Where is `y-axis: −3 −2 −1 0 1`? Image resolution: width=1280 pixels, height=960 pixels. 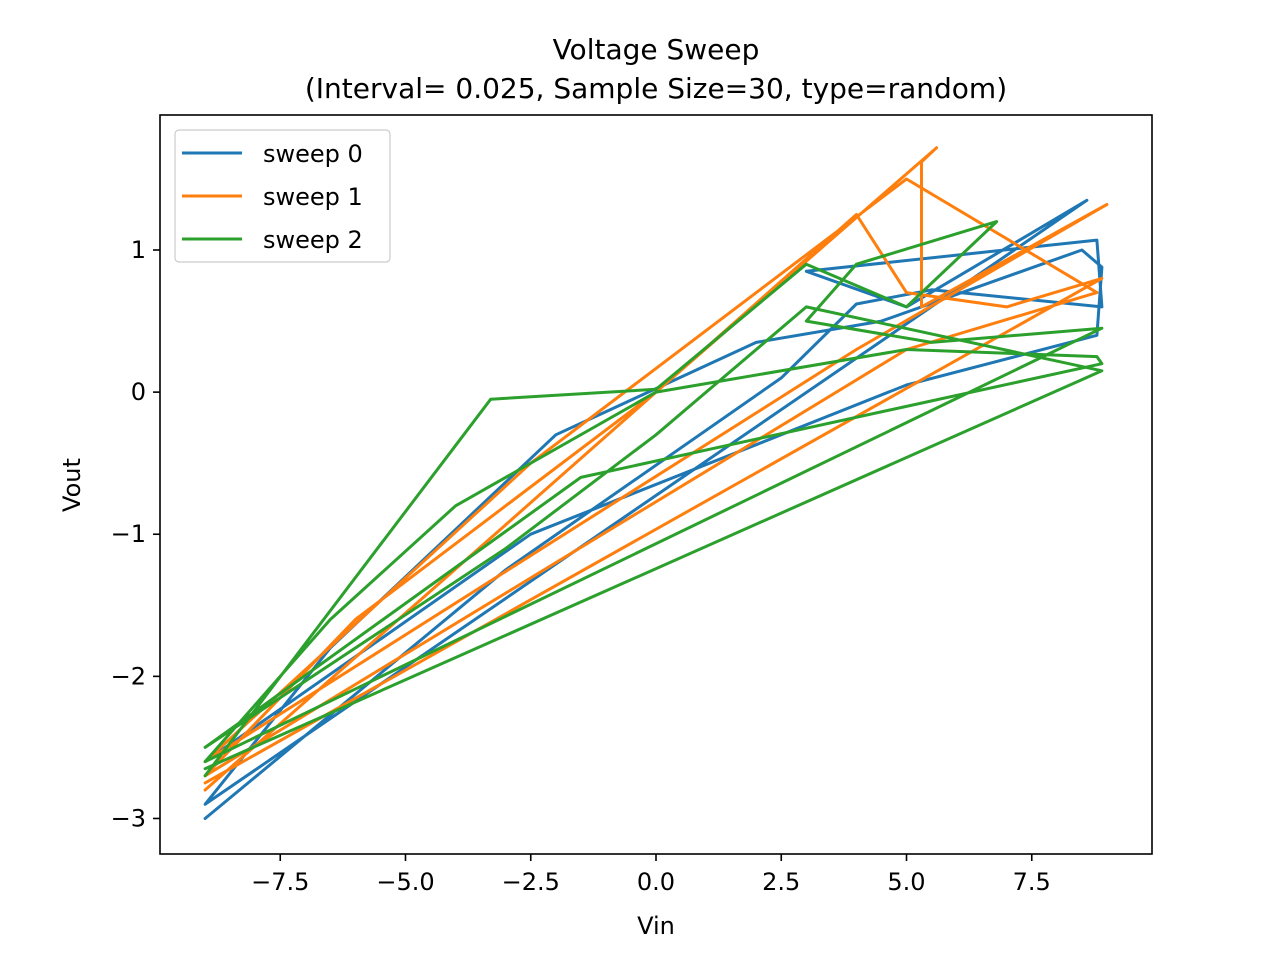 y-axis: −3 −2 −1 0 1 is located at coordinates (135, 534).